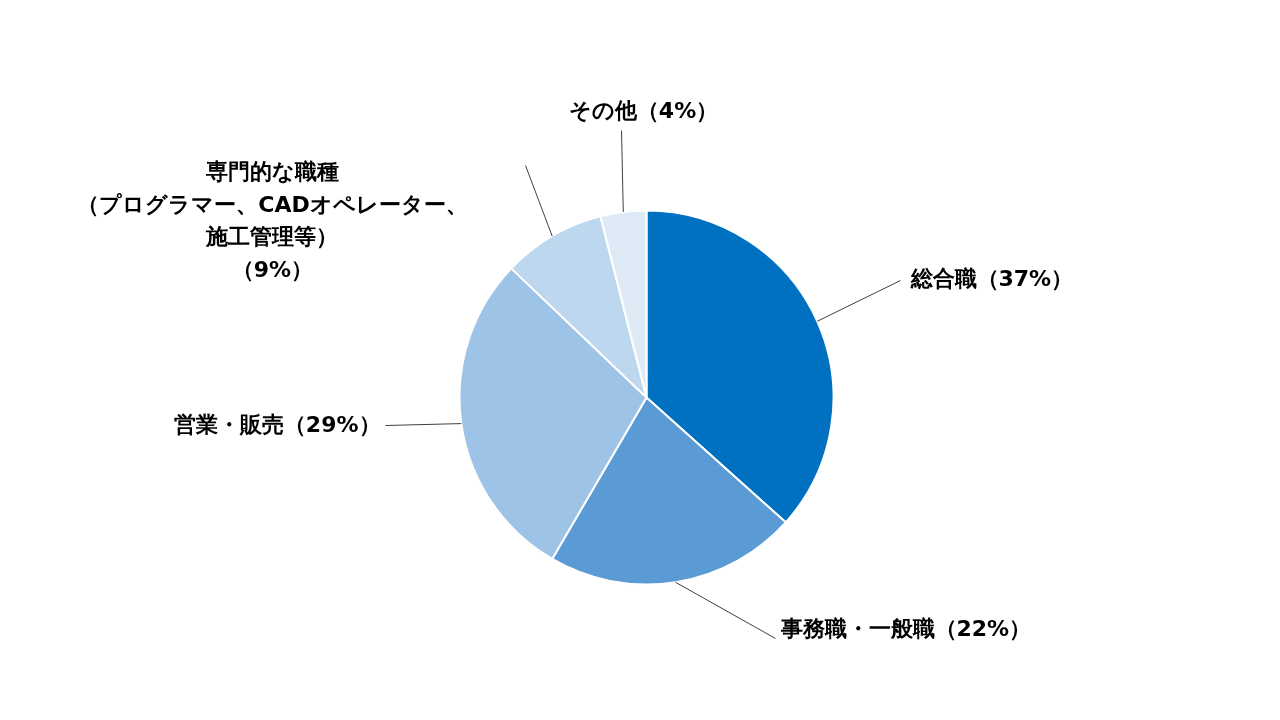  Describe the element at coordinates (905, 628) in the screenshot. I see `slice-label: 事務職・一般職（22%）` at that location.